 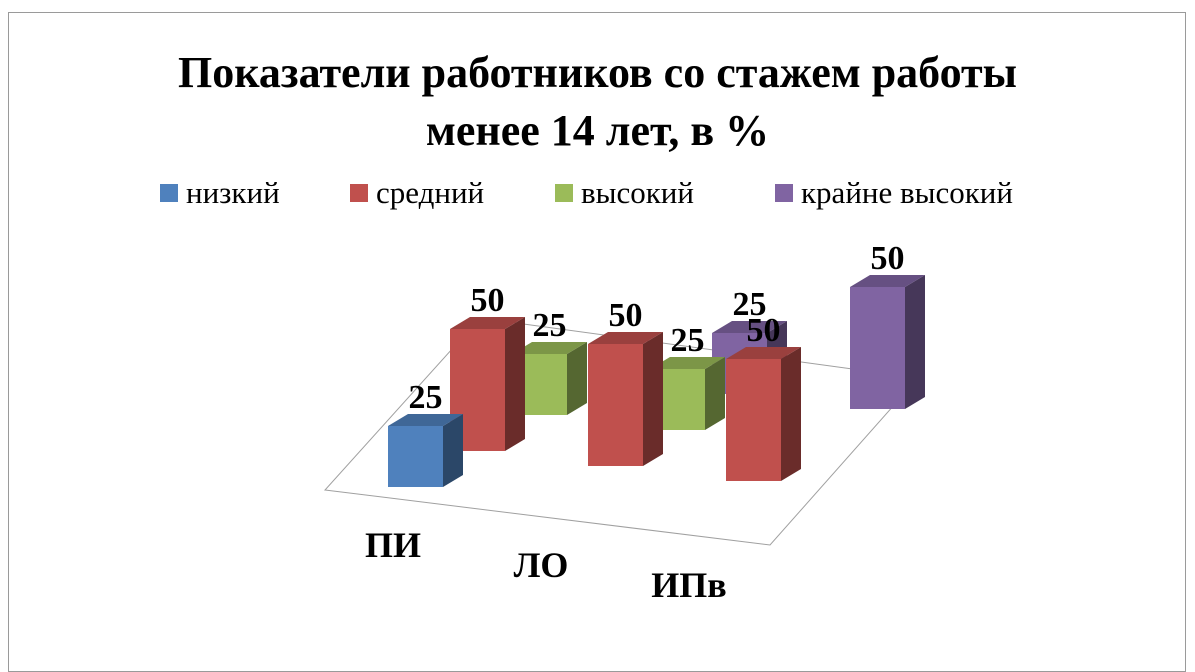 What do you see at coordinates (637, 192) in the screenshot?
I see `legend-label: высокий` at bounding box center [637, 192].